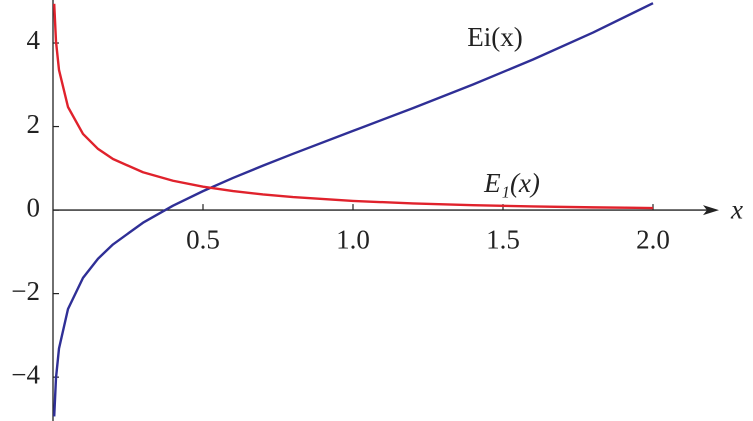 Image resolution: width=753 pixels, height=421 pixels. Describe the element at coordinates (494, 37) in the screenshot. I see `series-label: Ei(x)` at that location.